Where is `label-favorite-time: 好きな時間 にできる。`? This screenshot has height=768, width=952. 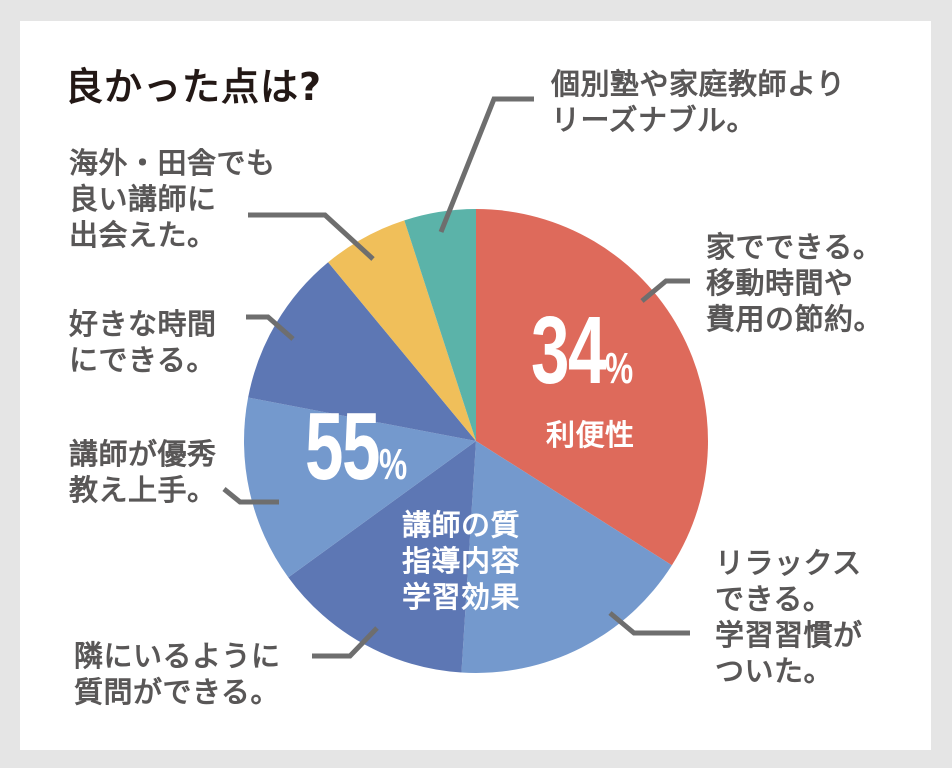 label-favorite-time: 好きな時間 にできる。 is located at coordinates (143, 342).